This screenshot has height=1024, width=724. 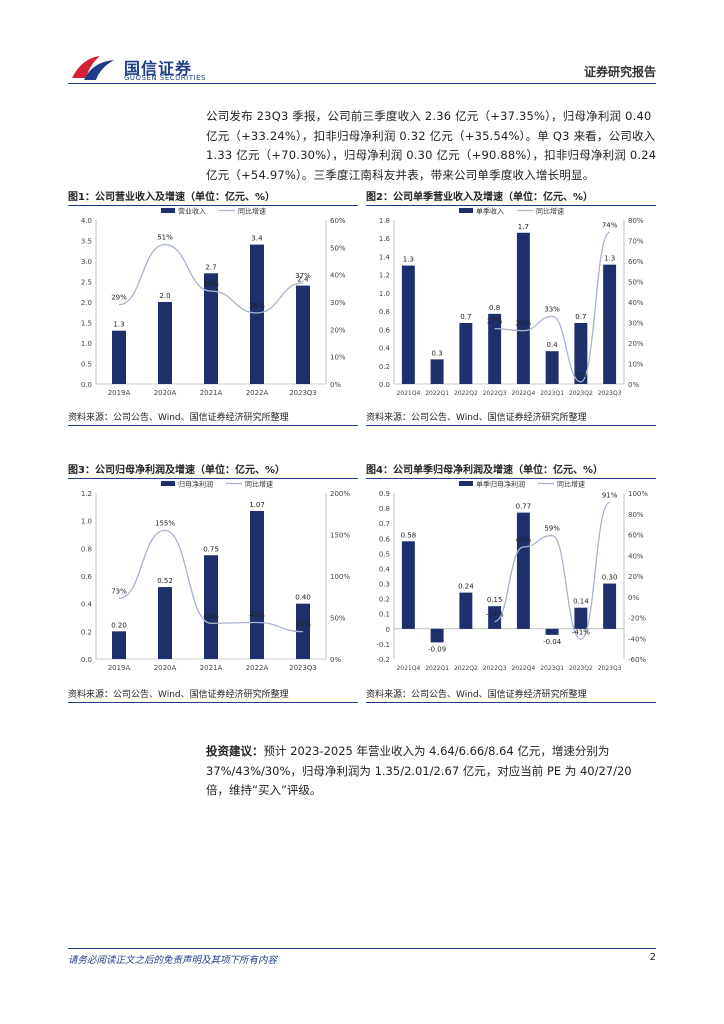 I want to click on x-tick-label: 2022Q2, so click(x=466, y=393).